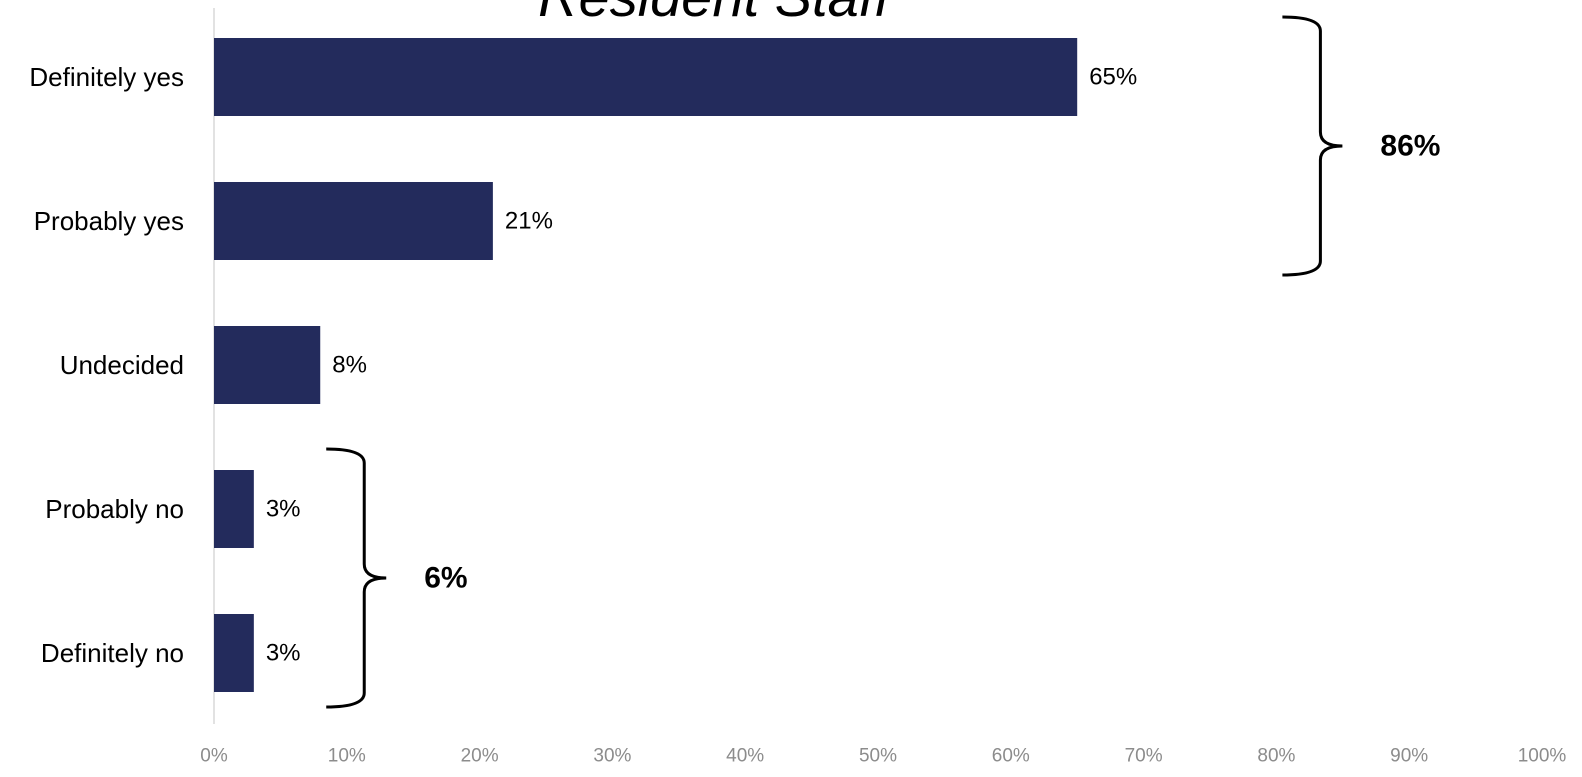 The height and width of the screenshot is (777, 1582). What do you see at coordinates (122, 365) in the screenshot?
I see `category-label-undecided: Undecided` at bounding box center [122, 365].